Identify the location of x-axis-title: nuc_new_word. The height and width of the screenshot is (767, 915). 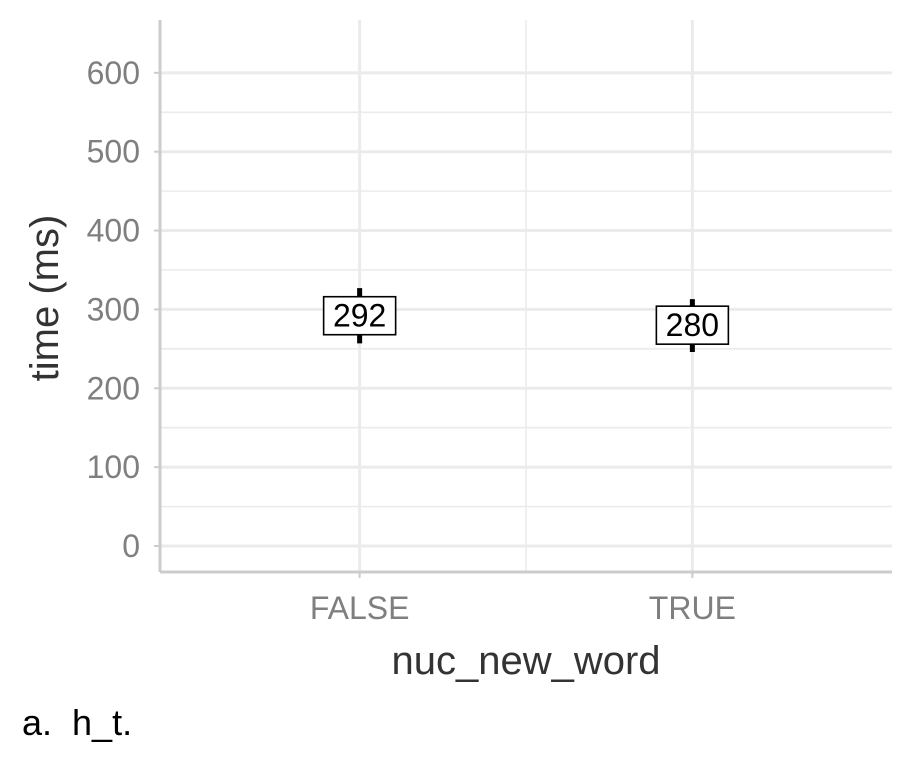
(525, 661).